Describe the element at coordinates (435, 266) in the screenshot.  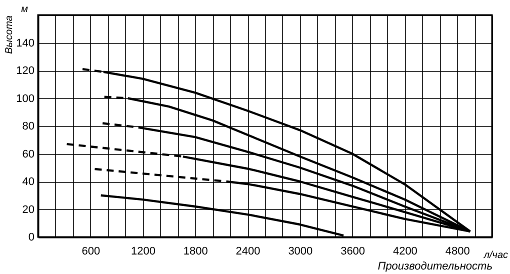
I see `x-axis-title: Производительность` at that location.